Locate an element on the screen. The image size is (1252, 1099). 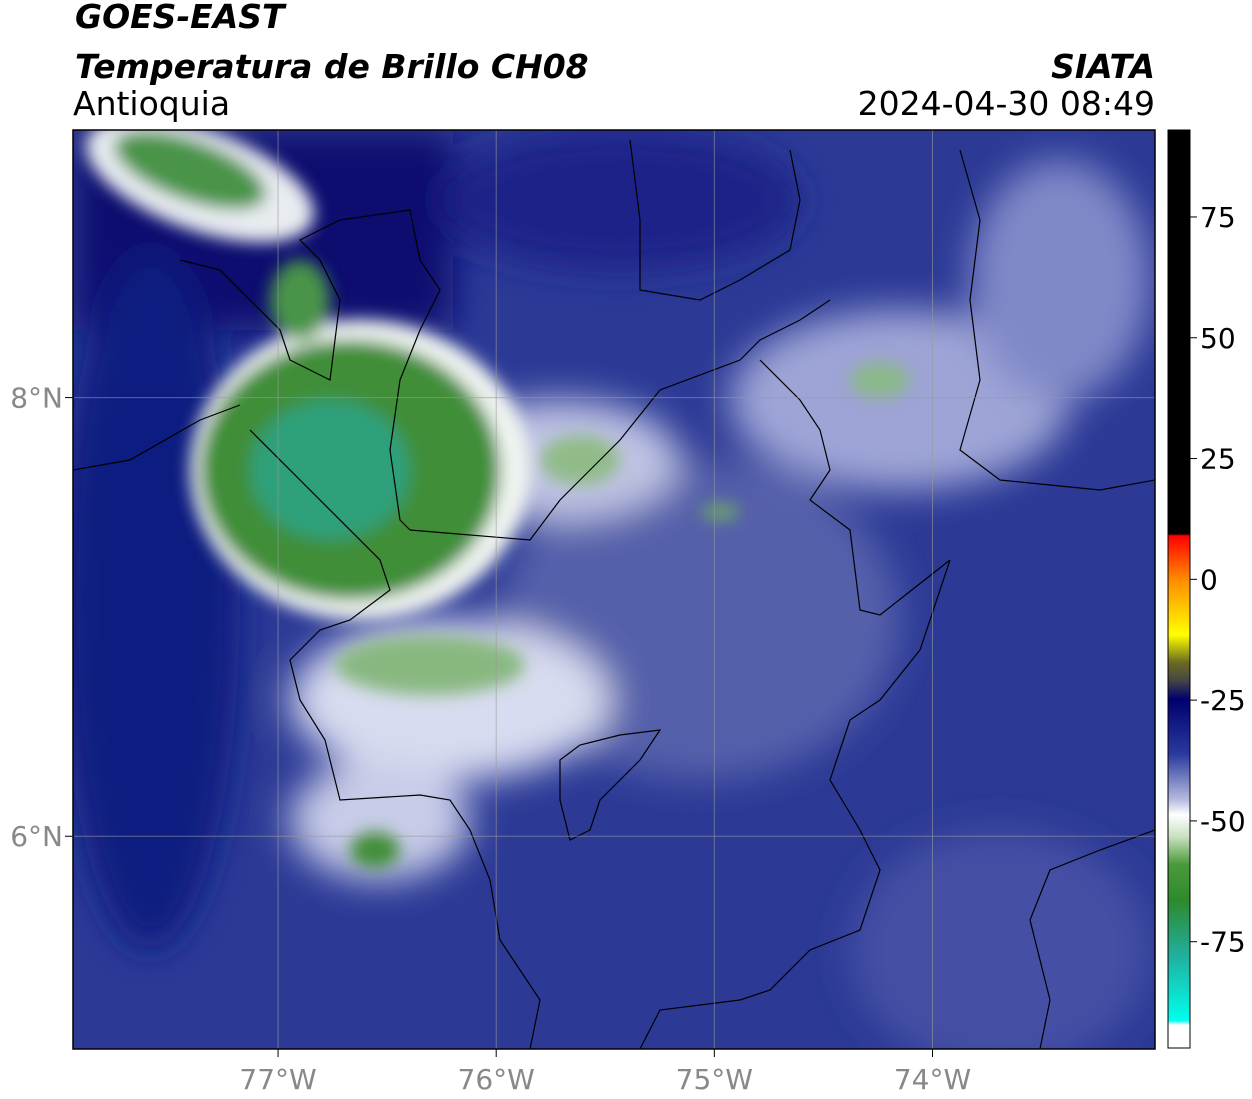
colorbar is located at coordinates (1179, 589).